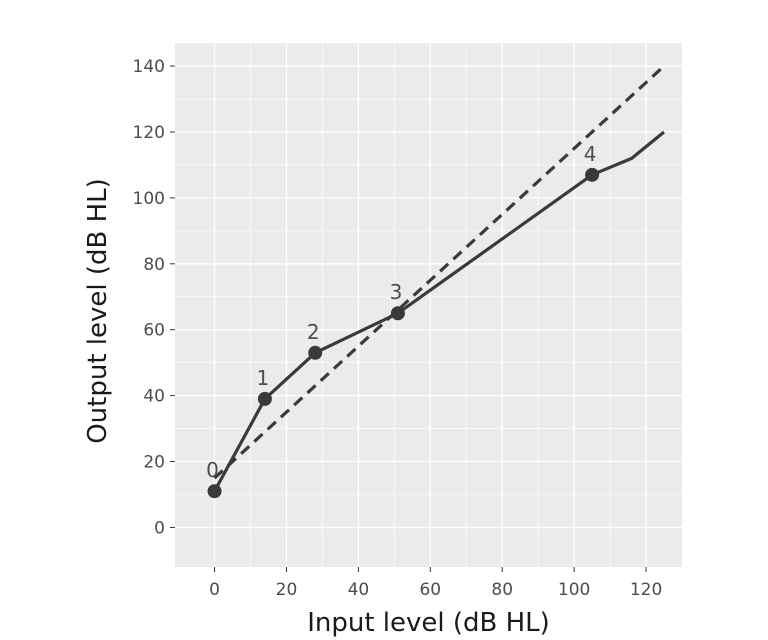 The height and width of the screenshot is (640, 768). I want to click on y-tick-label: 100, so click(149, 199).